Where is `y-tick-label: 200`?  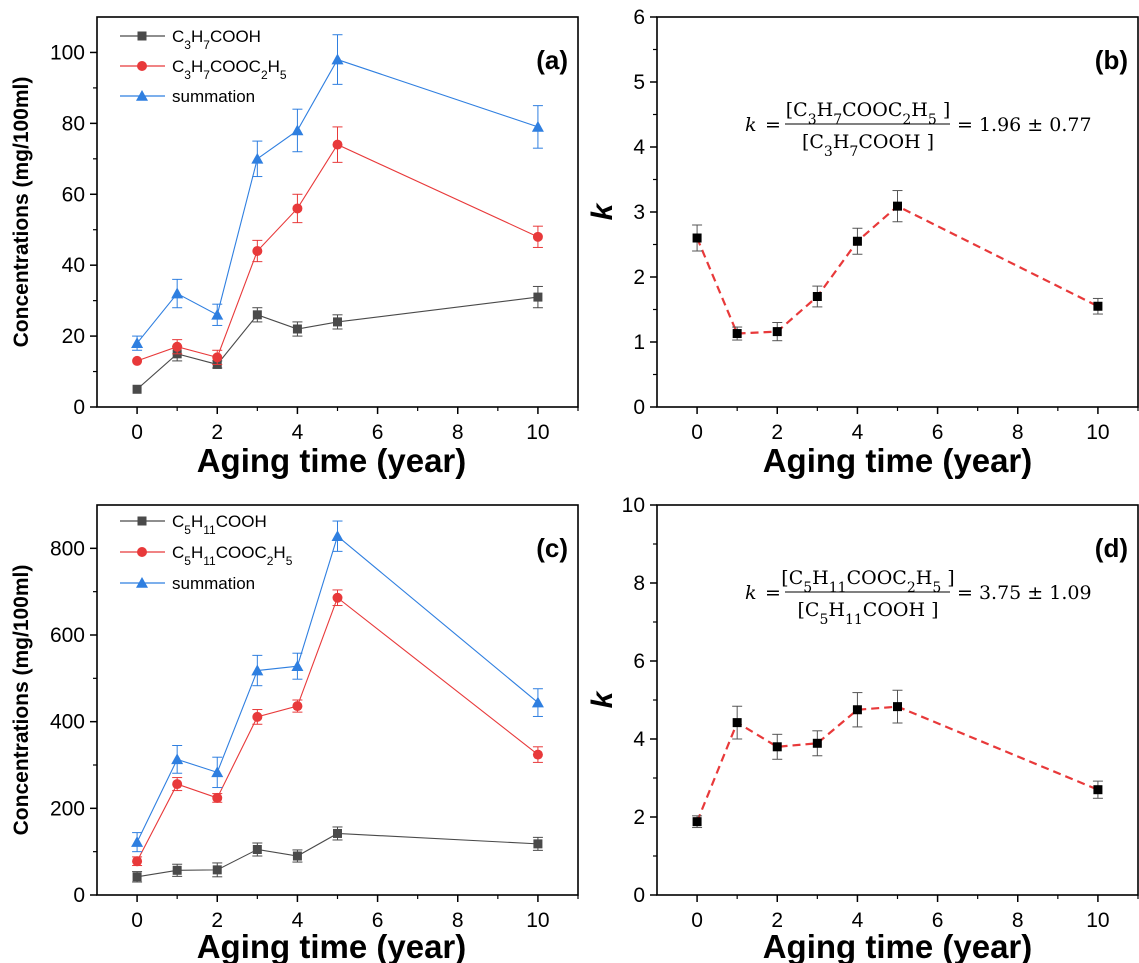 y-tick-label: 200 is located at coordinates (67, 808).